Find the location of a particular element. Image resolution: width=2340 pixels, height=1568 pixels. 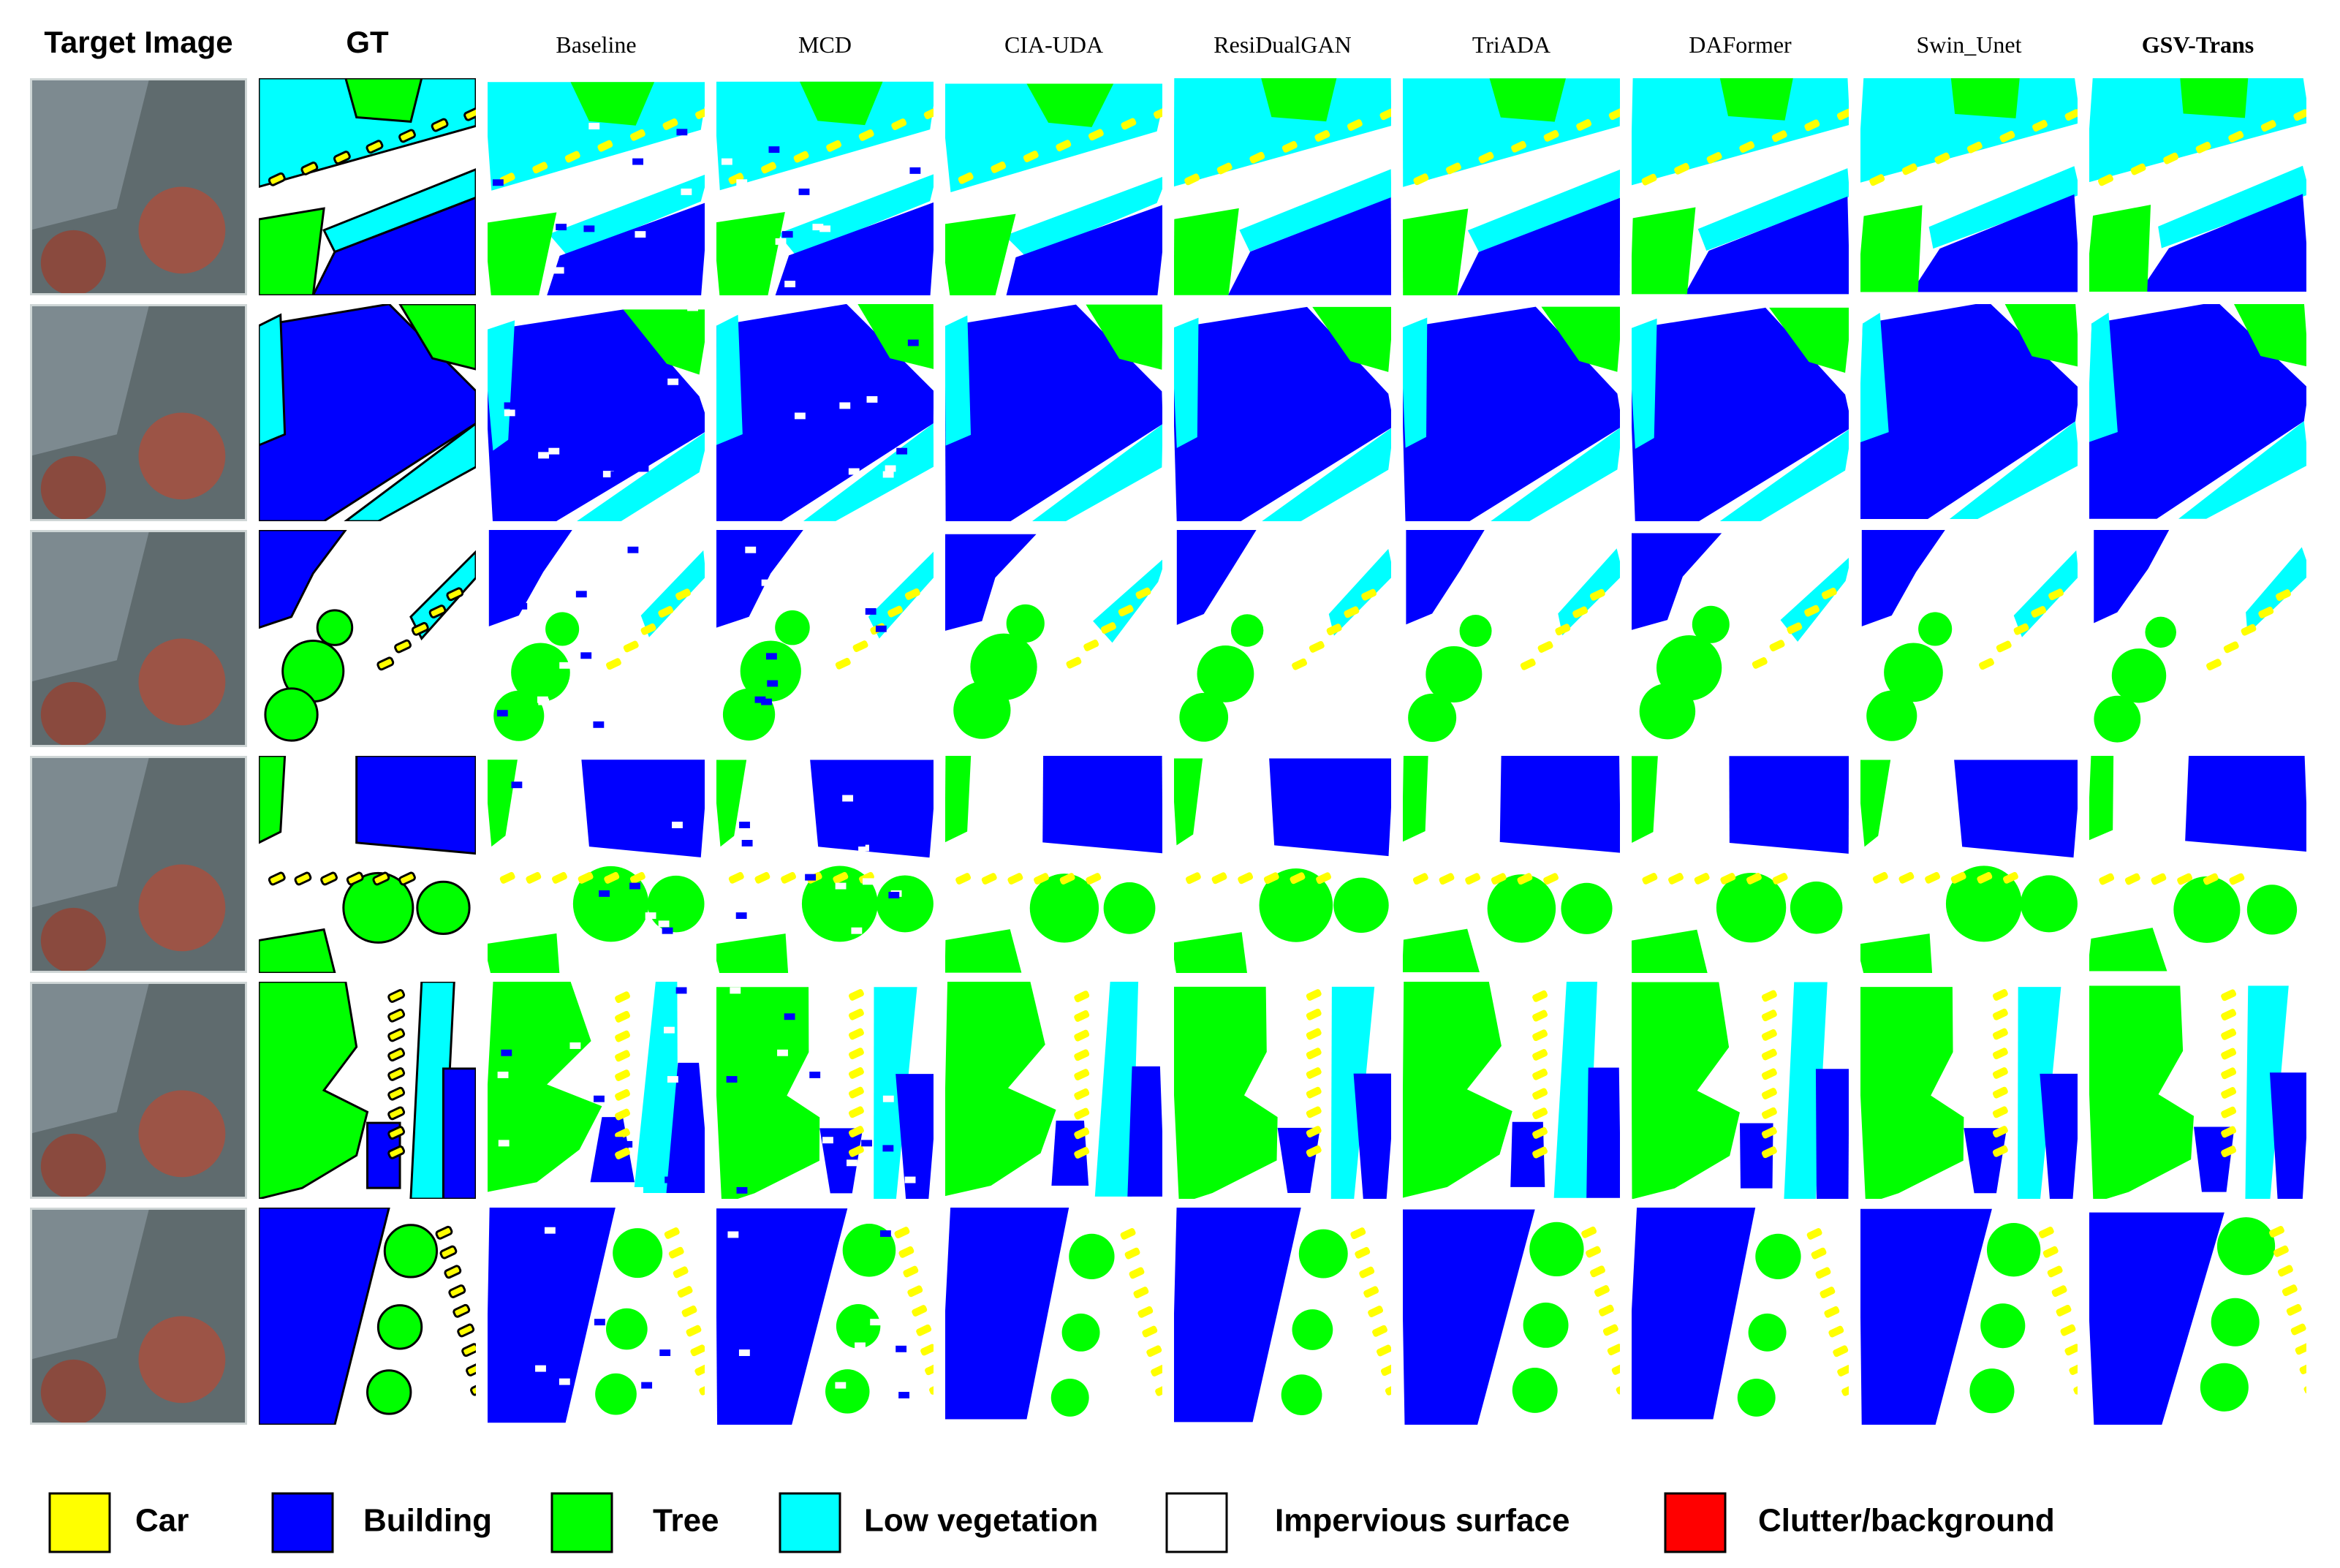

legend-label: Clutter/background is located at coordinates (1906, 1521).